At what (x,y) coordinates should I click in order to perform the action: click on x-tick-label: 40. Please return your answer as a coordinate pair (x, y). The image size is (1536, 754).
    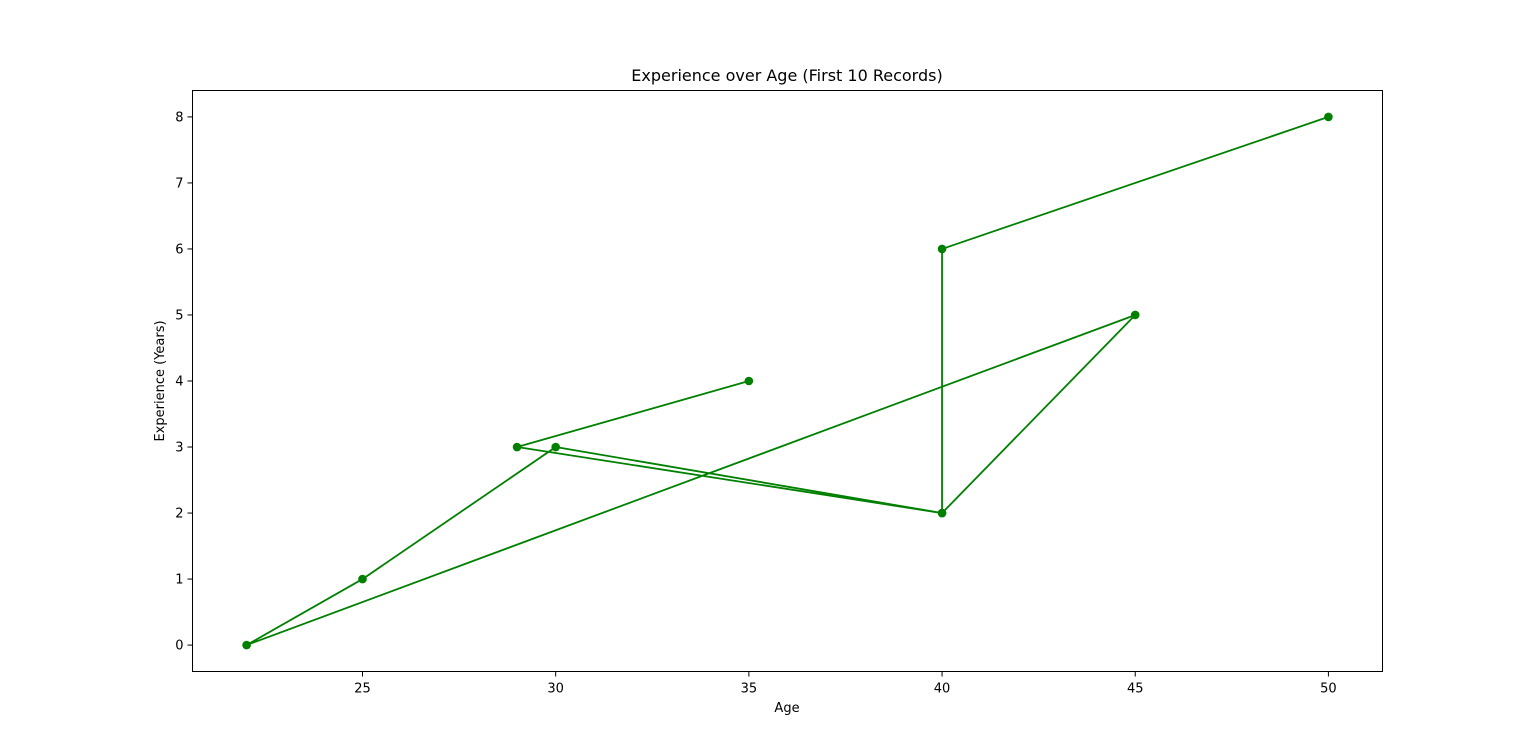
    Looking at the image, I should click on (942, 689).